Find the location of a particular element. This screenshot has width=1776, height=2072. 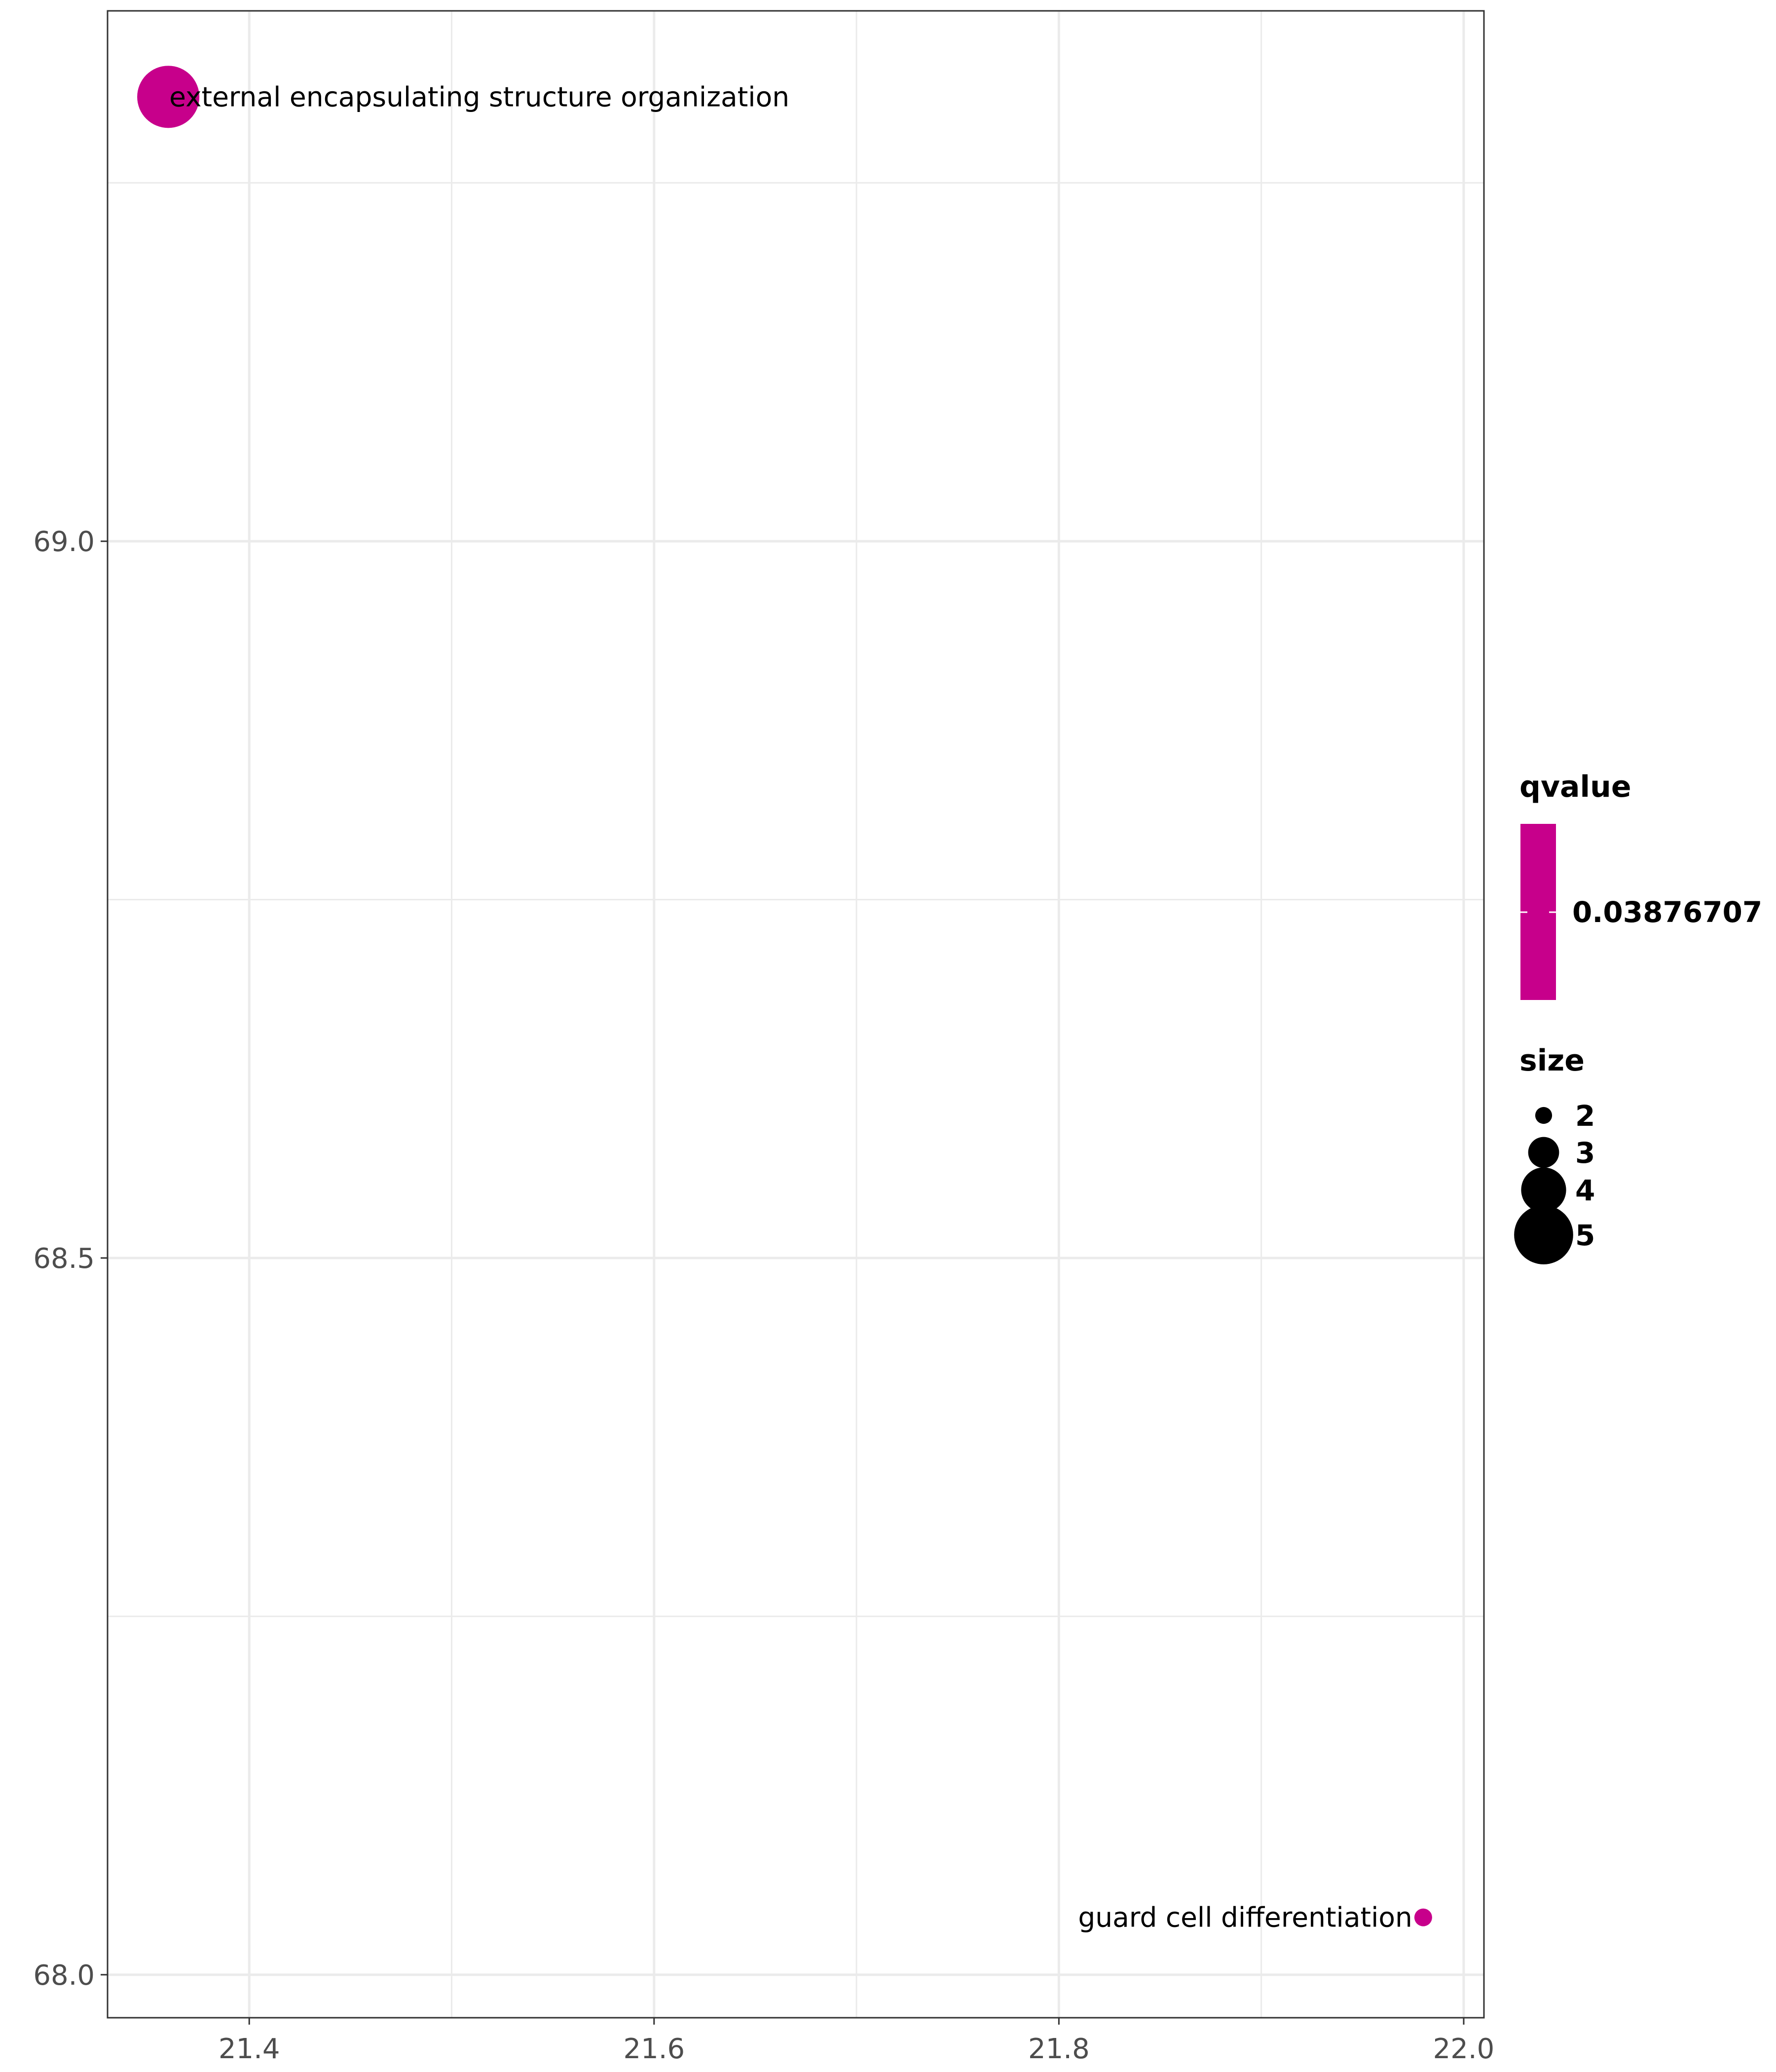

x-tick-label: 22.0 is located at coordinates (1464, 2049).